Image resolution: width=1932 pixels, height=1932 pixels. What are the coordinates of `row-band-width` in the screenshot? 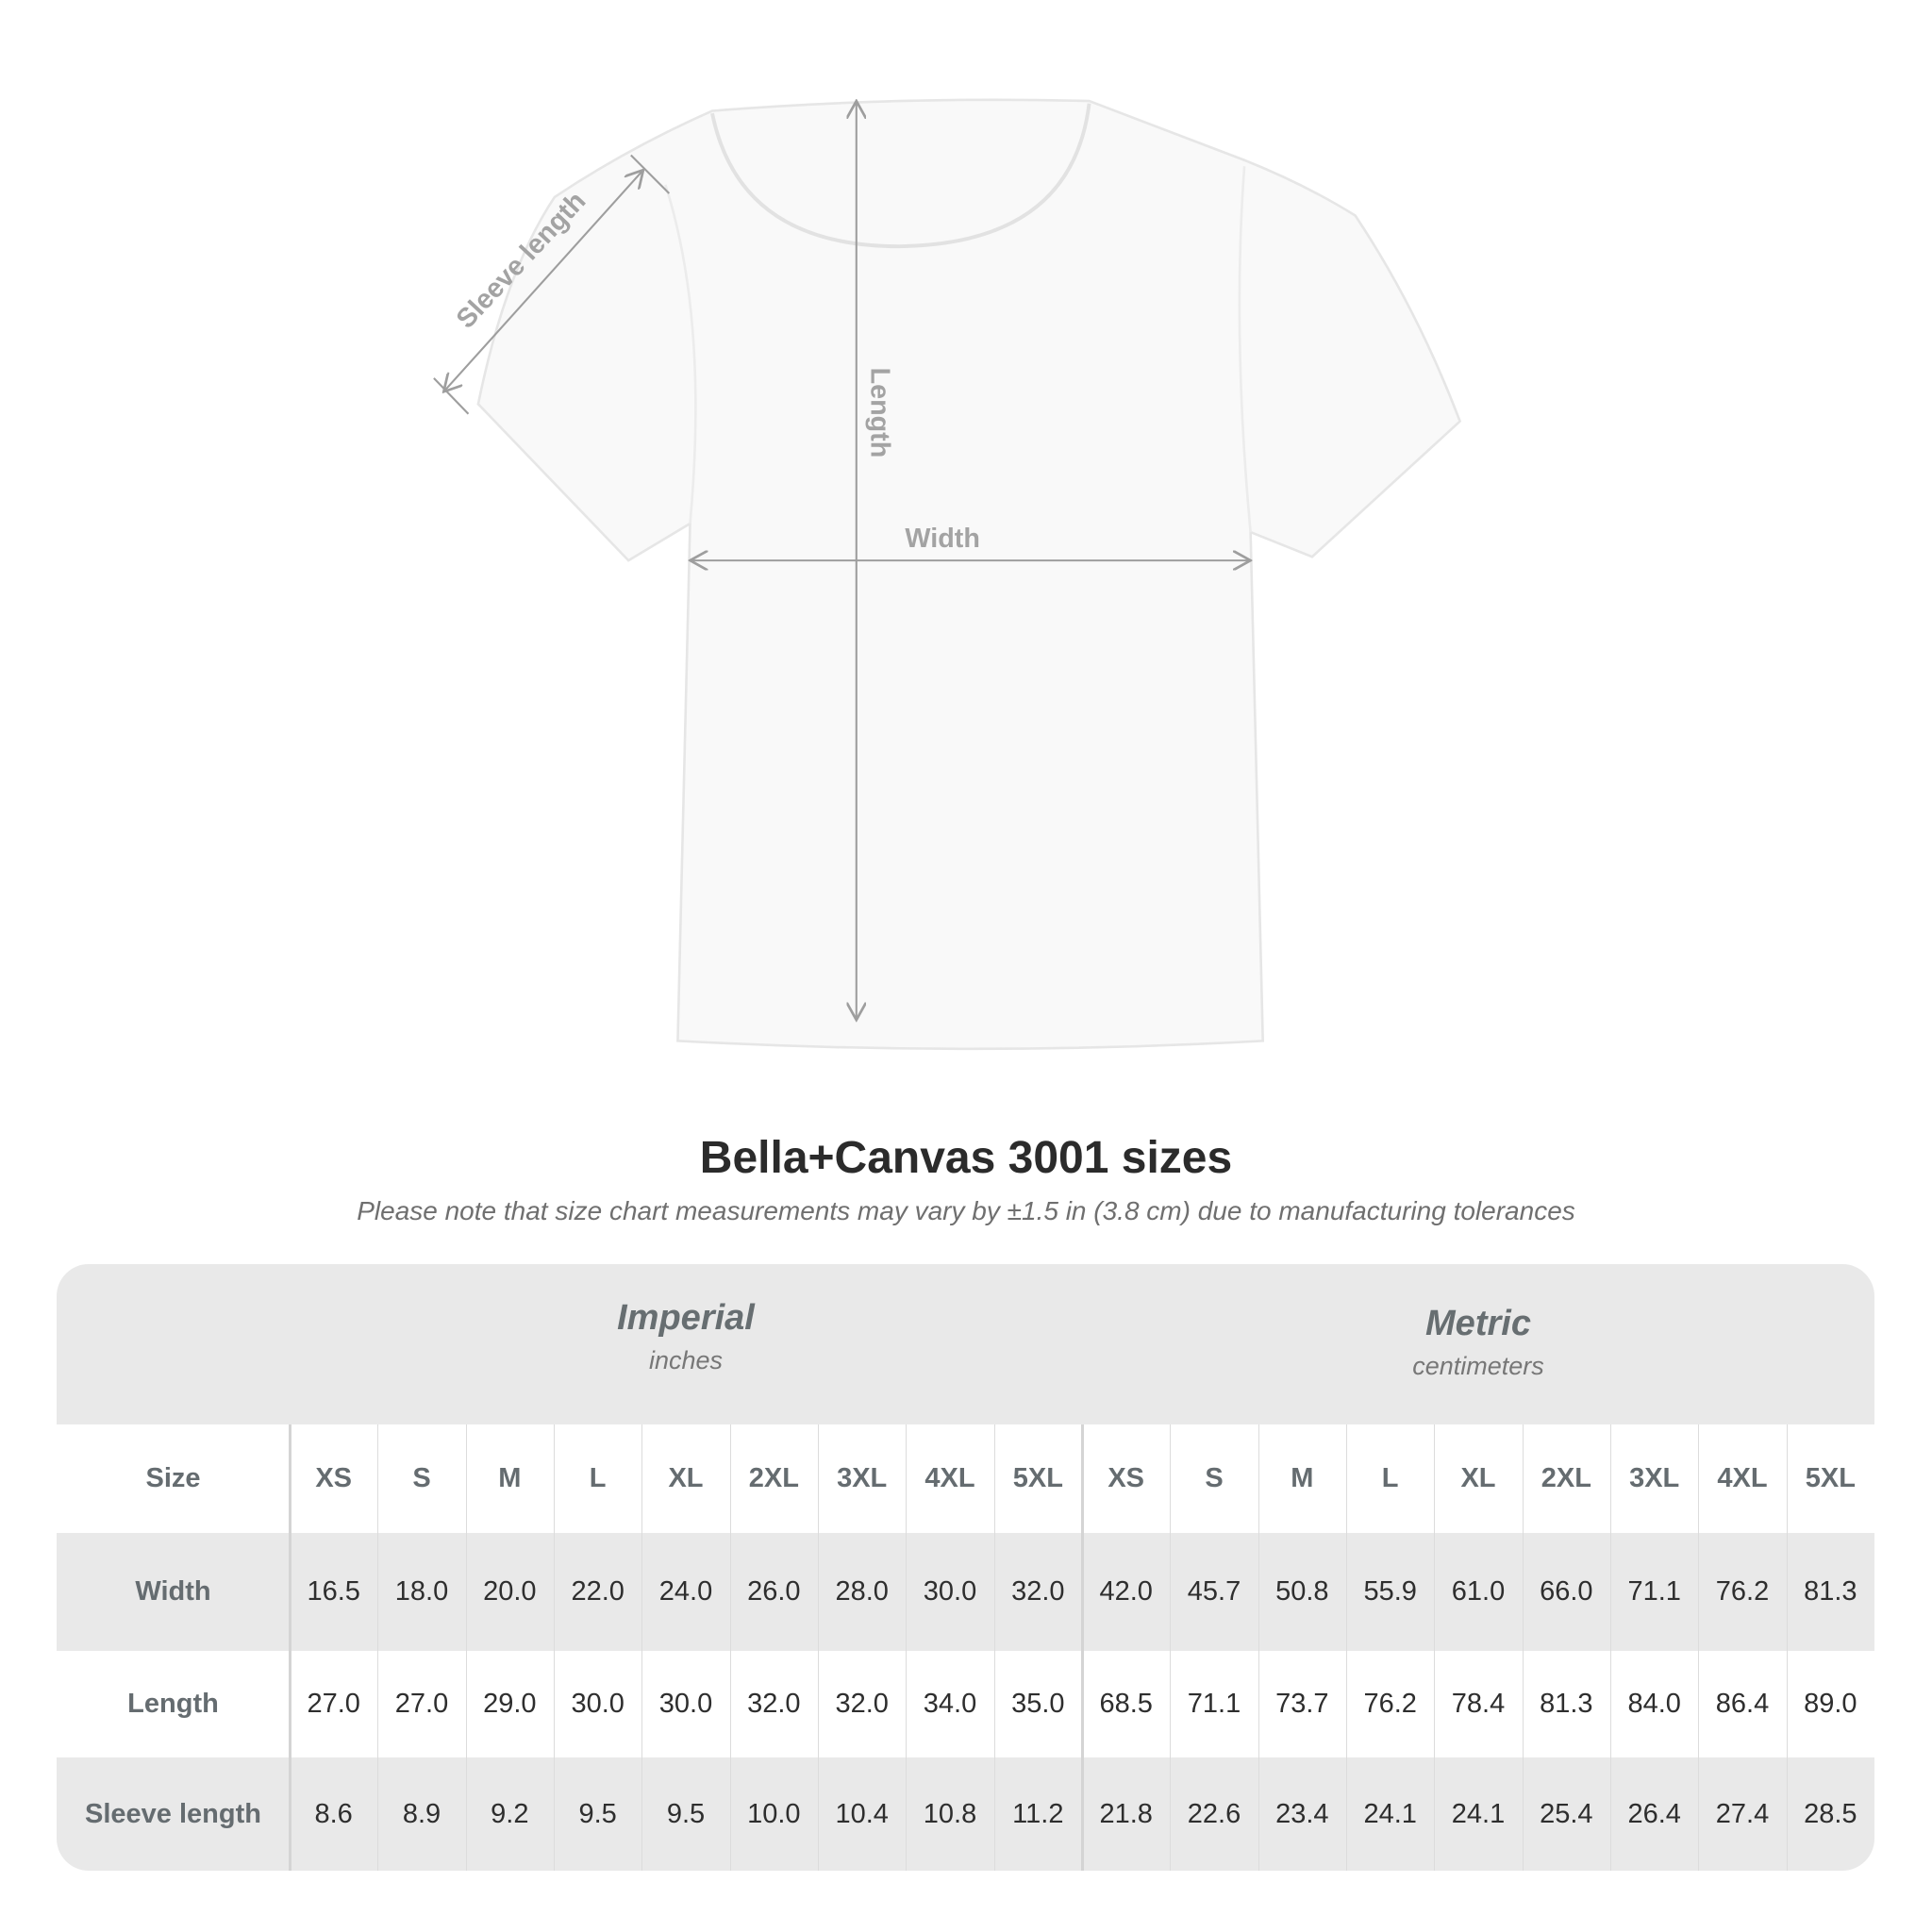 It's located at (965, 1592).